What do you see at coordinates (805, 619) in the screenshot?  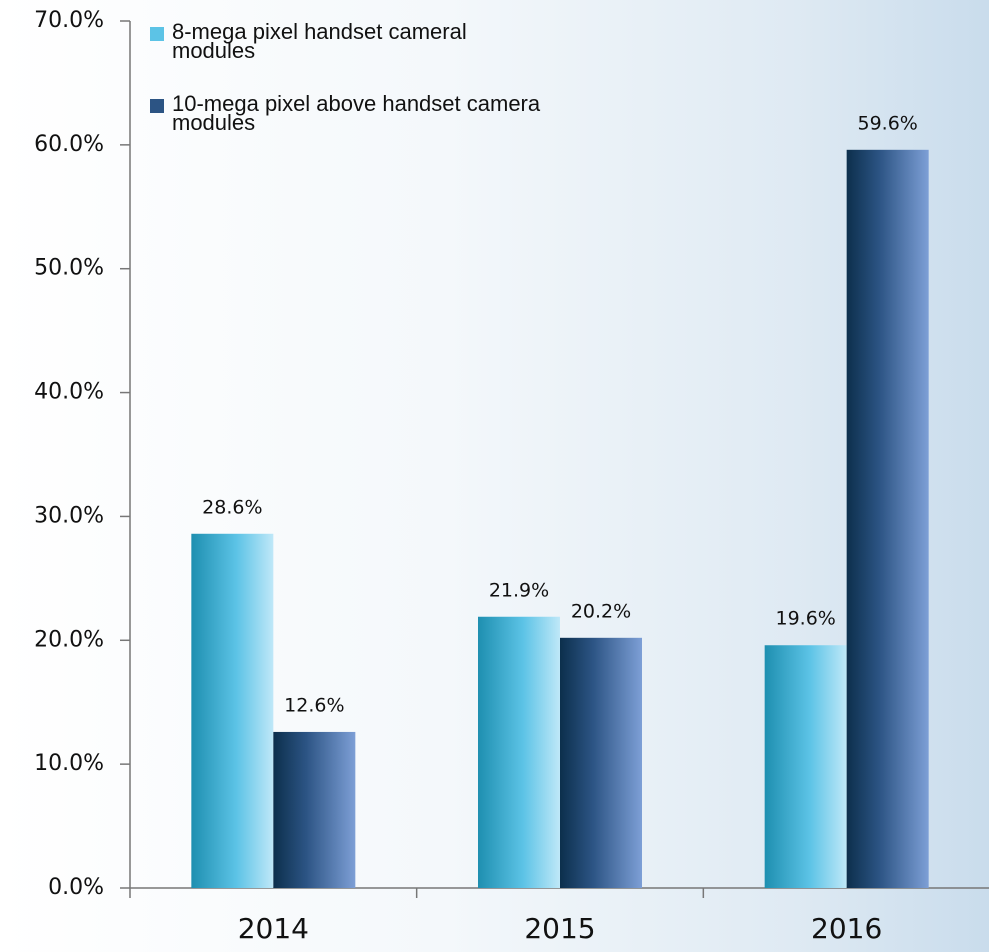 I see `value-label: 19.6%` at bounding box center [805, 619].